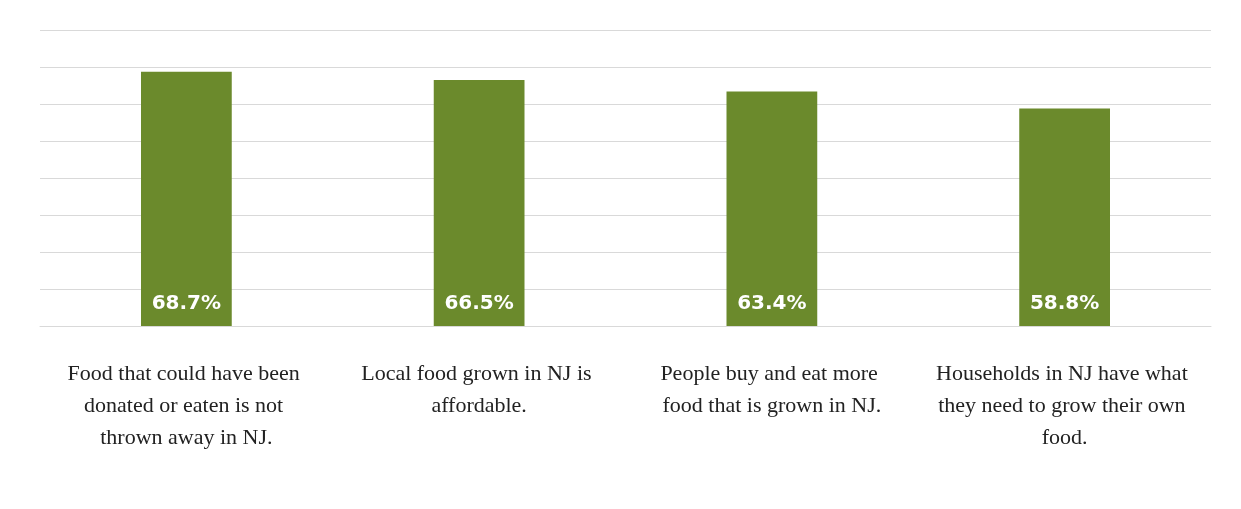  What do you see at coordinates (479, 388) in the screenshot?
I see `x-tick-label: Local food grown in NJ is affordable.` at bounding box center [479, 388].